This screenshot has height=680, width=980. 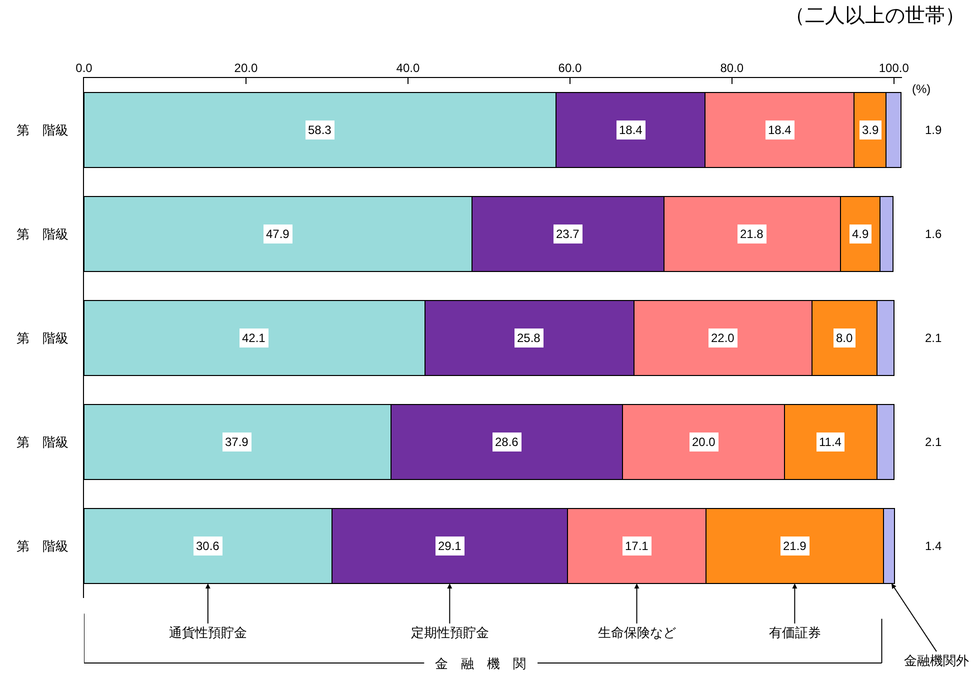 What do you see at coordinates (208, 546) in the screenshot?
I see `data-label: 30.6` at bounding box center [208, 546].